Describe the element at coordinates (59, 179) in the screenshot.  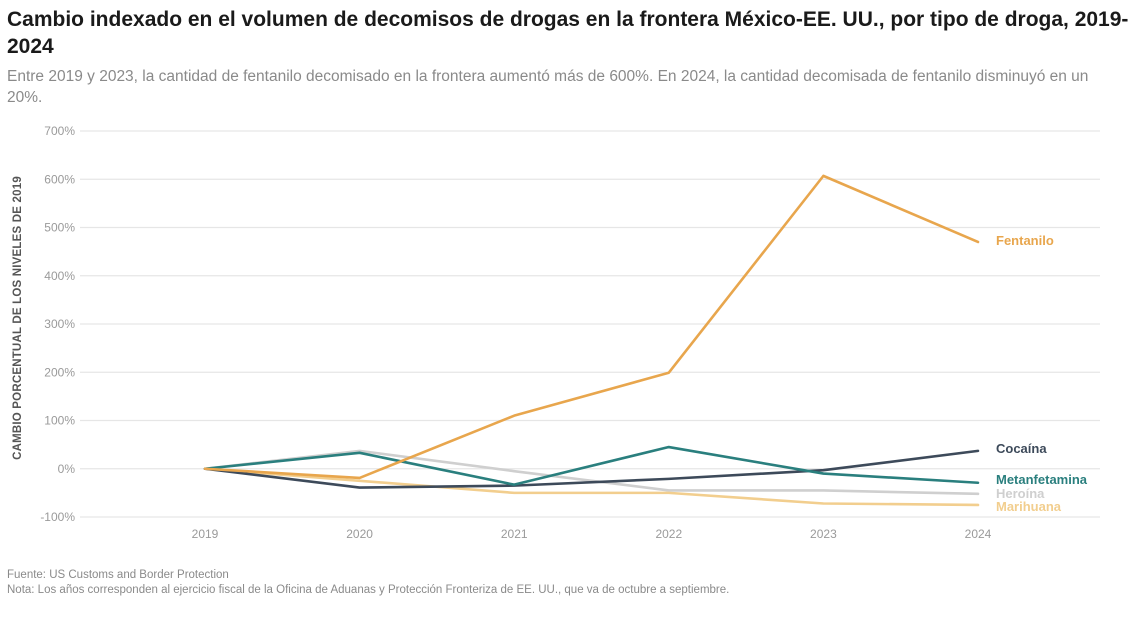
I see `y-tick-label: 600%` at that location.